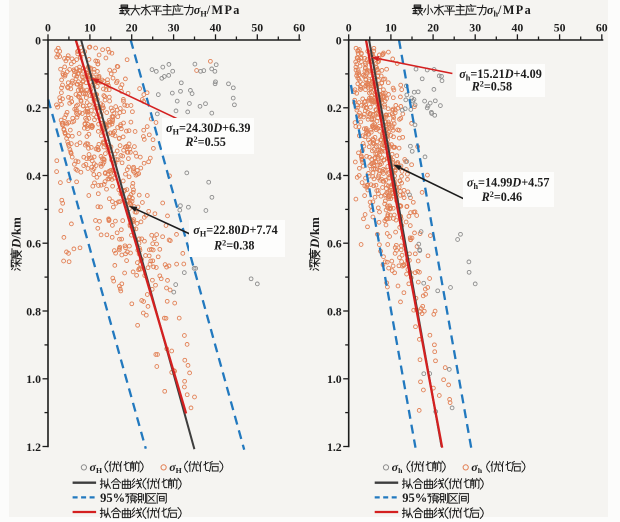  What do you see at coordinates (492, 87) in the screenshot?
I see `svg-text: R2=0.58` at bounding box center [492, 87].